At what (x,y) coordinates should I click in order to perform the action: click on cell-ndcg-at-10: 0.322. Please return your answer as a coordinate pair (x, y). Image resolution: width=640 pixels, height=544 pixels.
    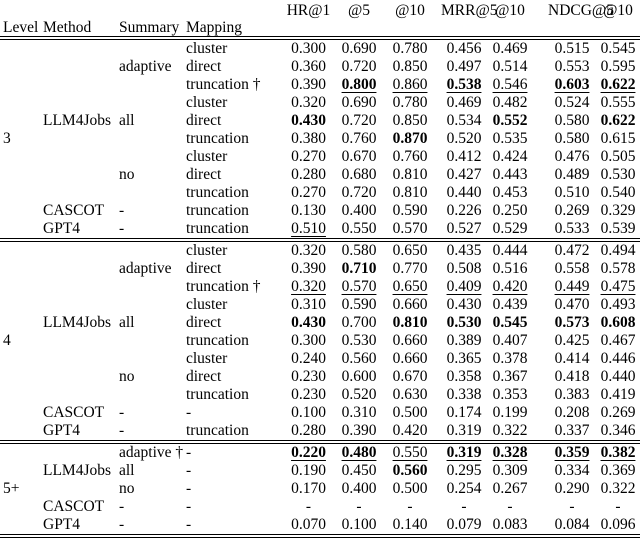
    Looking at the image, I should click on (618, 488).